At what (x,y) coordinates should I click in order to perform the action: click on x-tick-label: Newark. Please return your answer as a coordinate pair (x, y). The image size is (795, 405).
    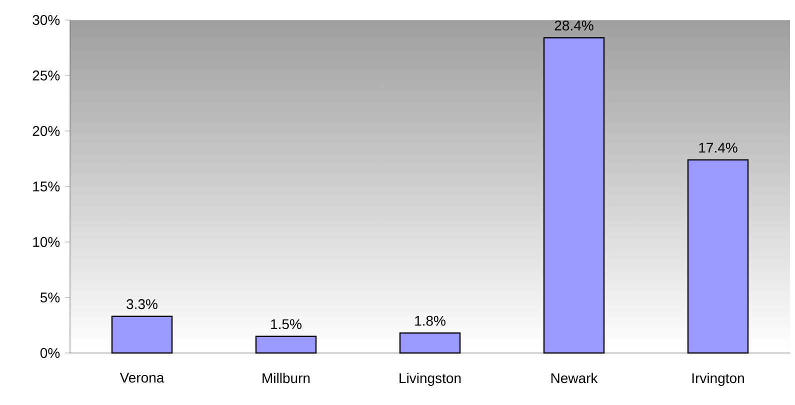
    Looking at the image, I should click on (574, 378).